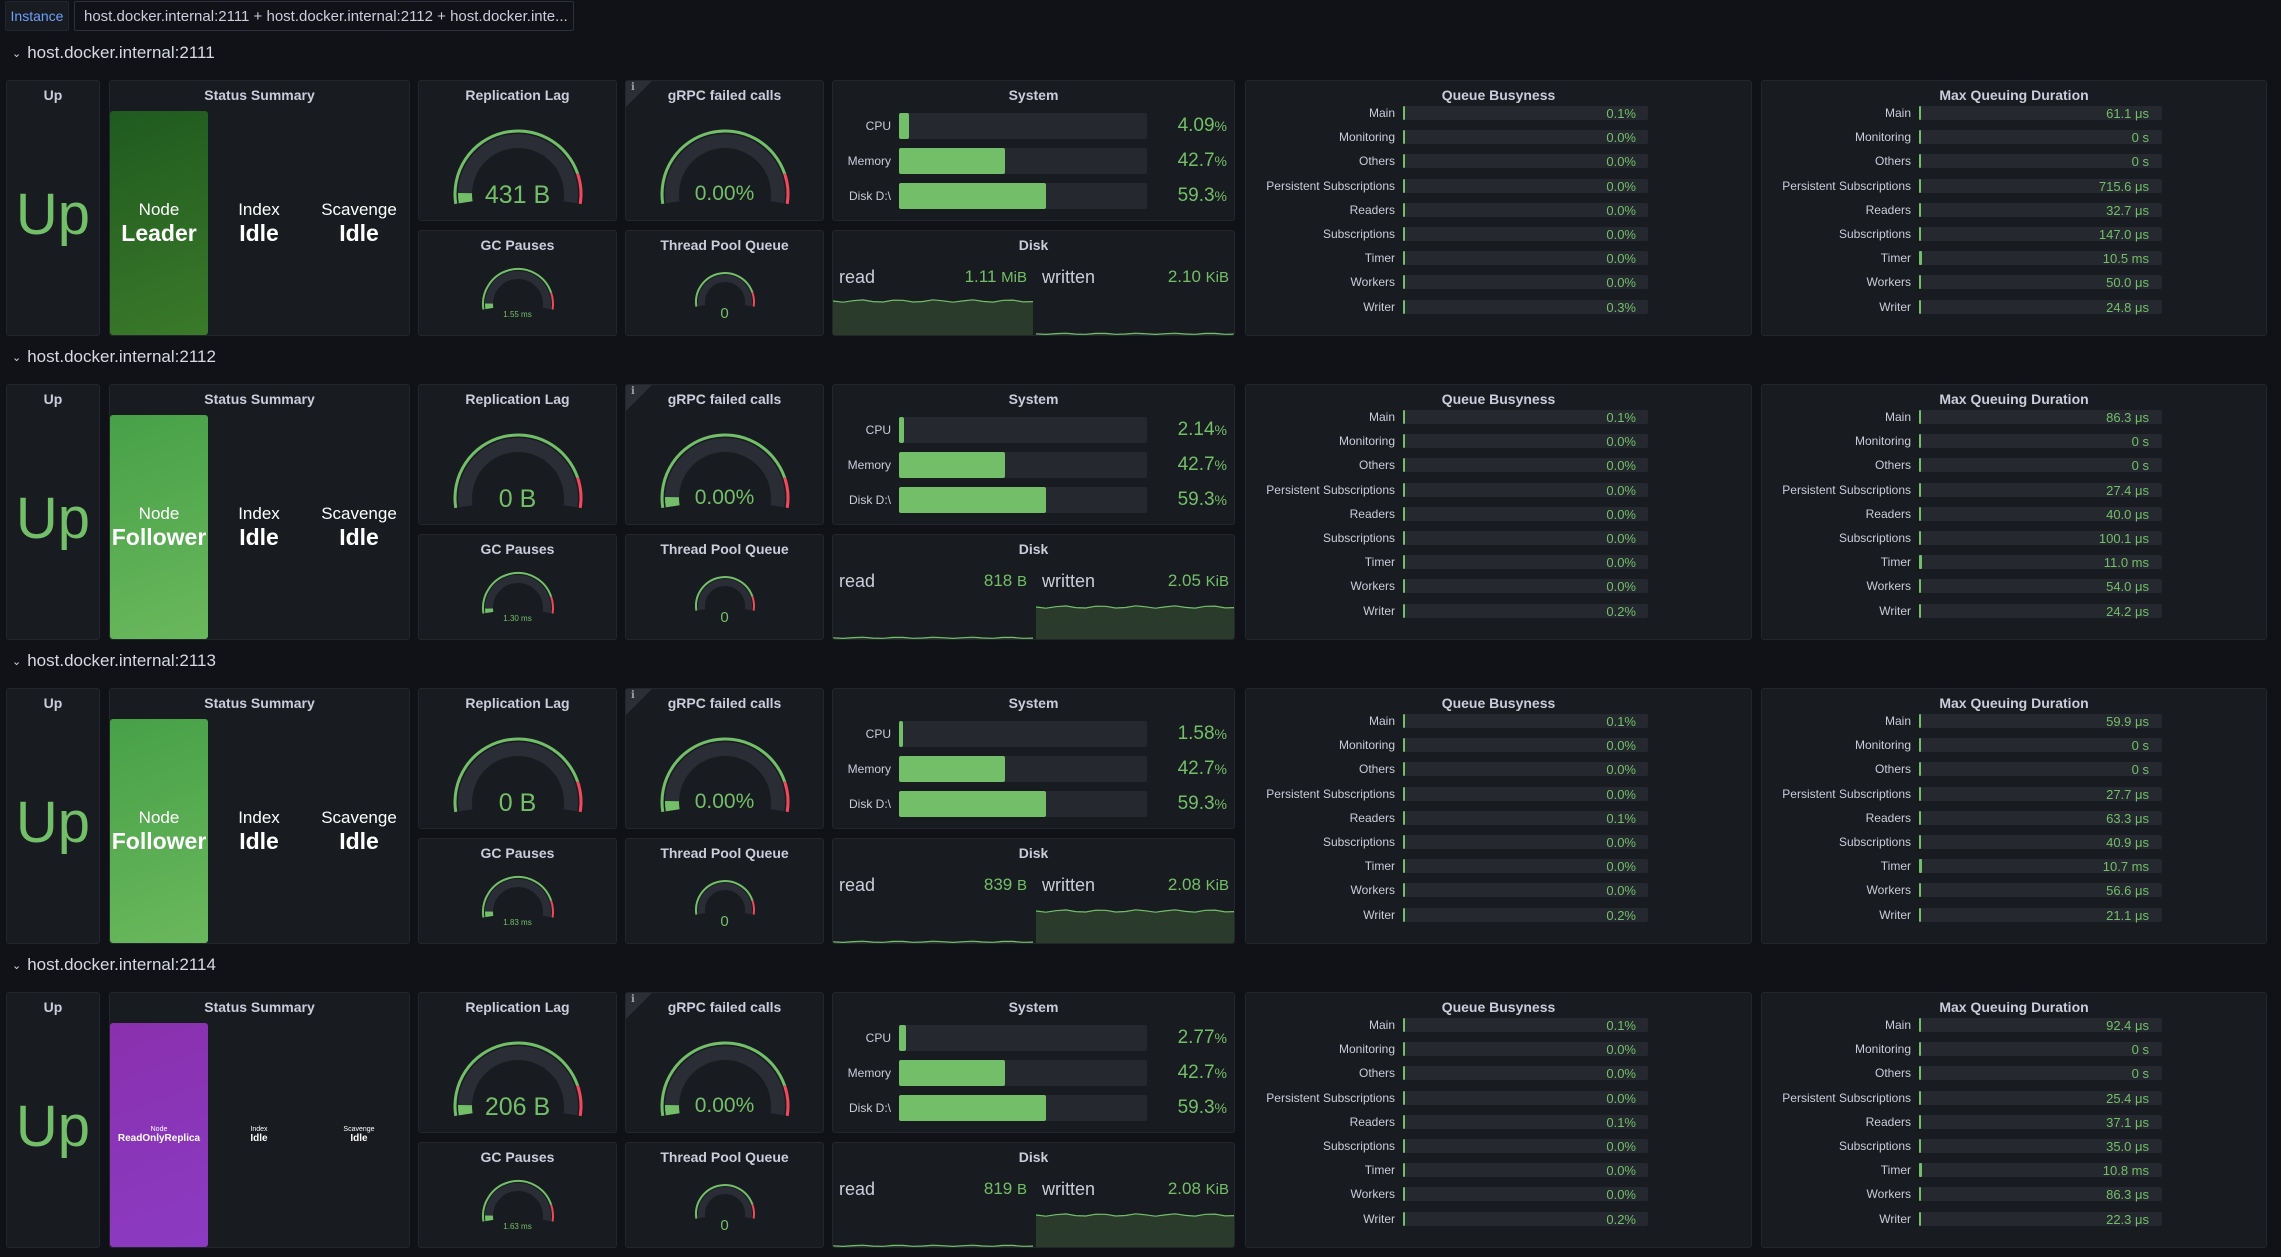 This screenshot has height=1257, width=2281. I want to click on row-header: ⌄ host.docker.internal:2112, so click(114, 357).